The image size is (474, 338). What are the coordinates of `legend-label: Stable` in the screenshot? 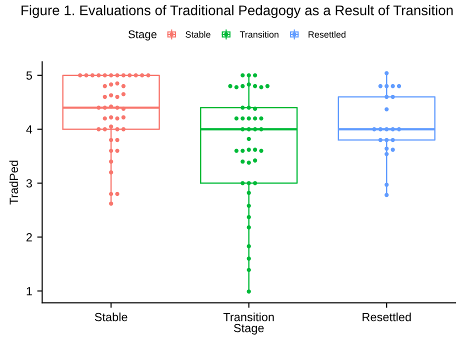 It's located at (198, 34).